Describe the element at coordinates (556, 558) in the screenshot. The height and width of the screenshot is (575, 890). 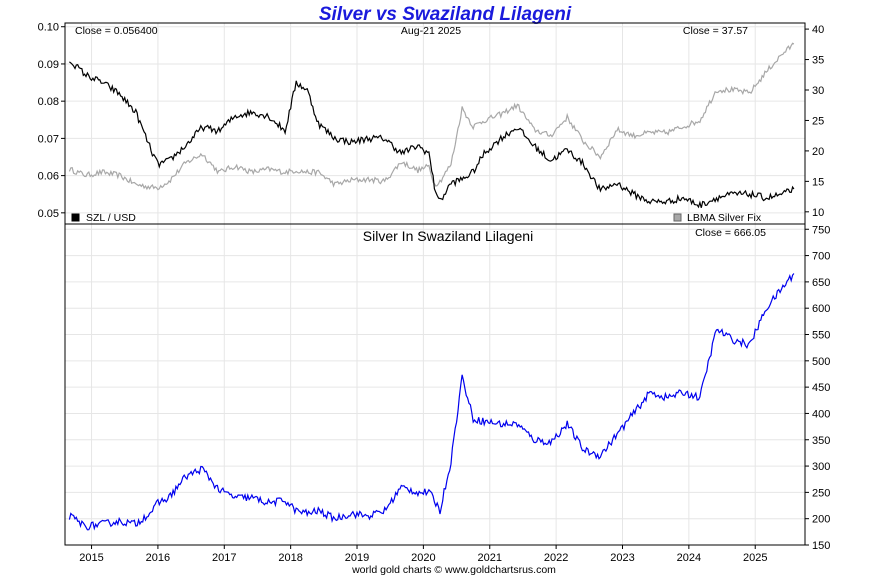
I see `x-tick-label: 2022` at that location.